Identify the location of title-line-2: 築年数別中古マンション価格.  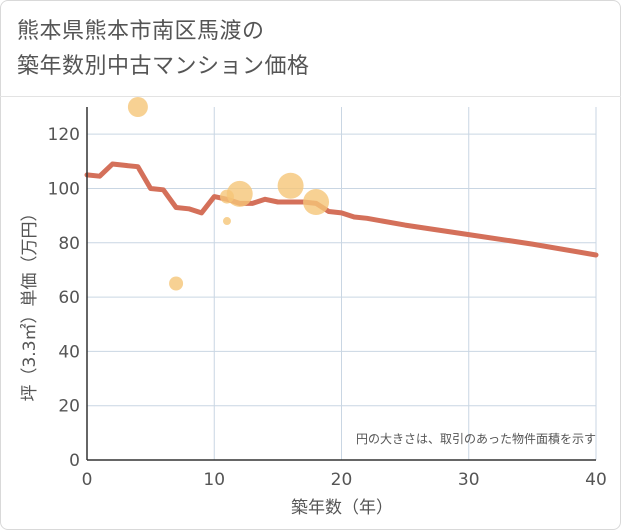
(163, 66).